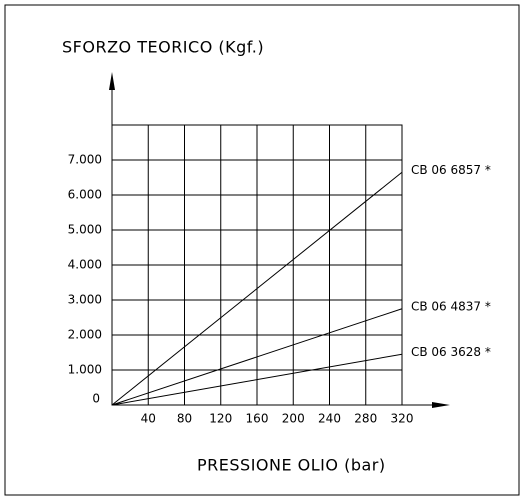 The width and height of the screenshot is (525, 504). What do you see at coordinates (85, 265) in the screenshot?
I see `y-tick-label: 4.000` at bounding box center [85, 265].